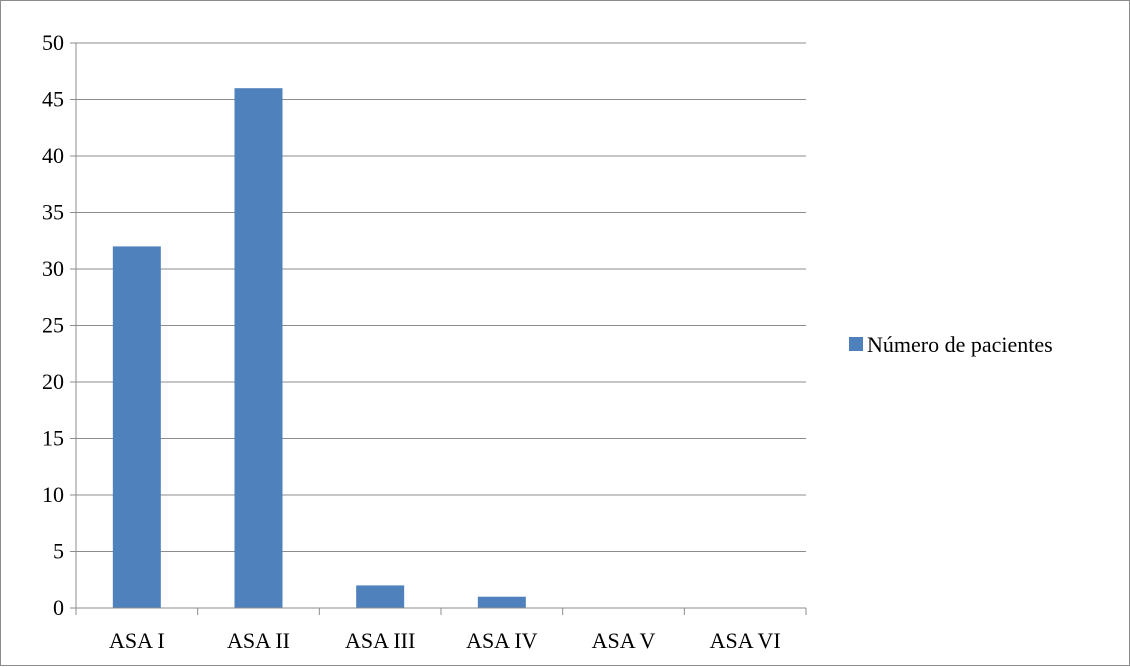 This screenshot has width=1130, height=667. Describe the element at coordinates (53, 212) in the screenshot. I see `y-tick-label: 35` at that location.